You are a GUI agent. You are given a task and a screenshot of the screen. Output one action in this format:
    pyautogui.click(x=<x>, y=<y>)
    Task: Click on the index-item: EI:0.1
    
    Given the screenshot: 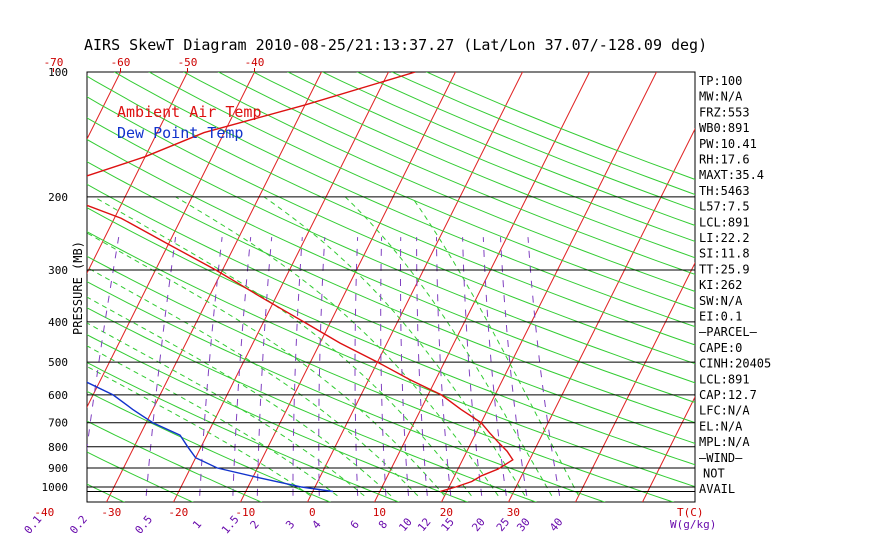 What is the action you would take?
    pyautogui.click(x=720, y=317)
    